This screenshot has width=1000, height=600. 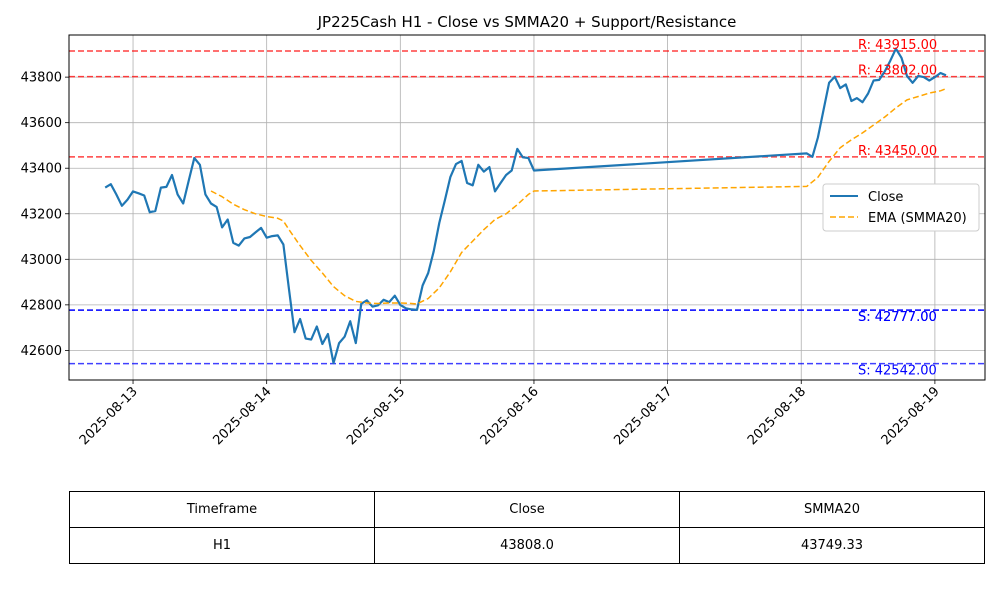 I want to click on y-tick-label: 42600, so click(x=41, y=351).